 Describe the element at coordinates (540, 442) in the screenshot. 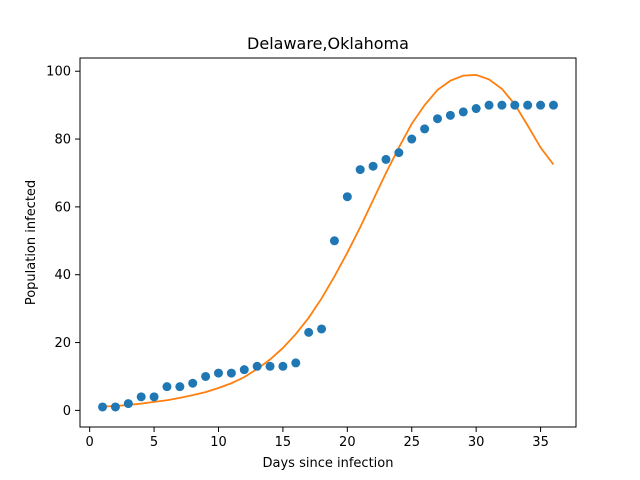

I see `x-tick-label: 35` at that location.